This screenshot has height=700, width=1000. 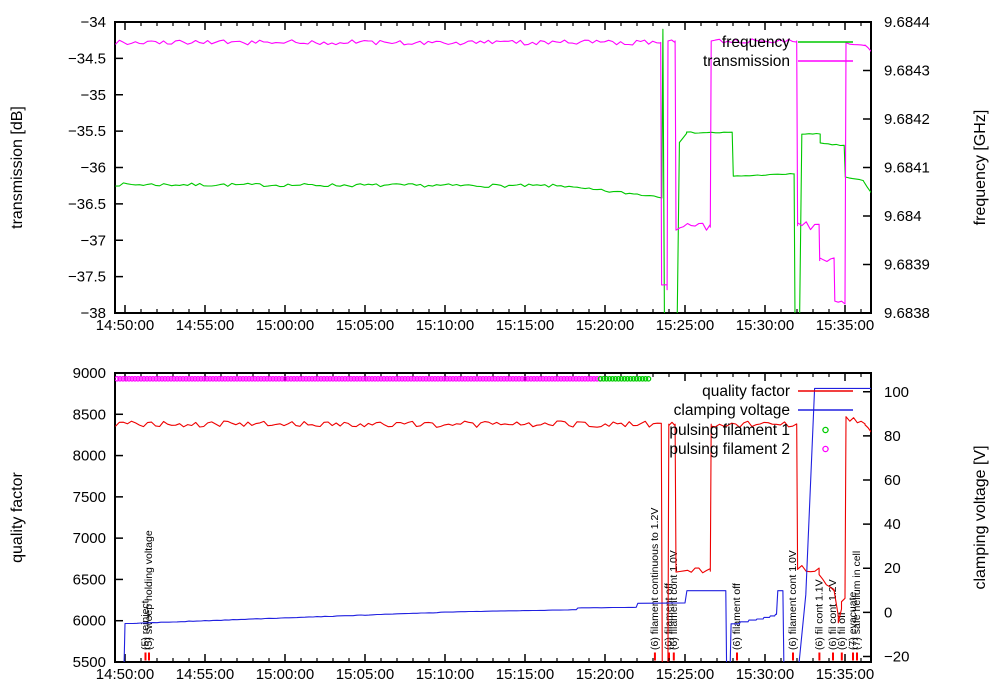 I want to click on x-tick-label: 15:30:00, so click(x=765, y=325).